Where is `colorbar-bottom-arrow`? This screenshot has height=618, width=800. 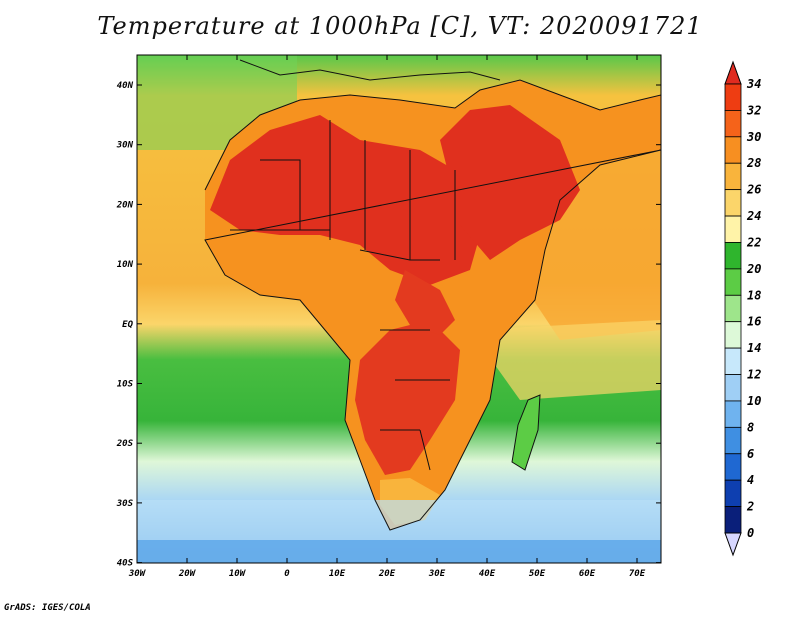
colorbar-bottom-arrow is located at coordinates (733, 544).